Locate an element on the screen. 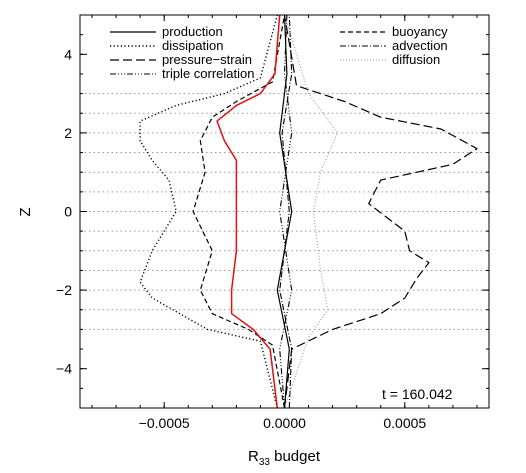  x-axis-title: R33 budget is located at coordinates (284, 458).